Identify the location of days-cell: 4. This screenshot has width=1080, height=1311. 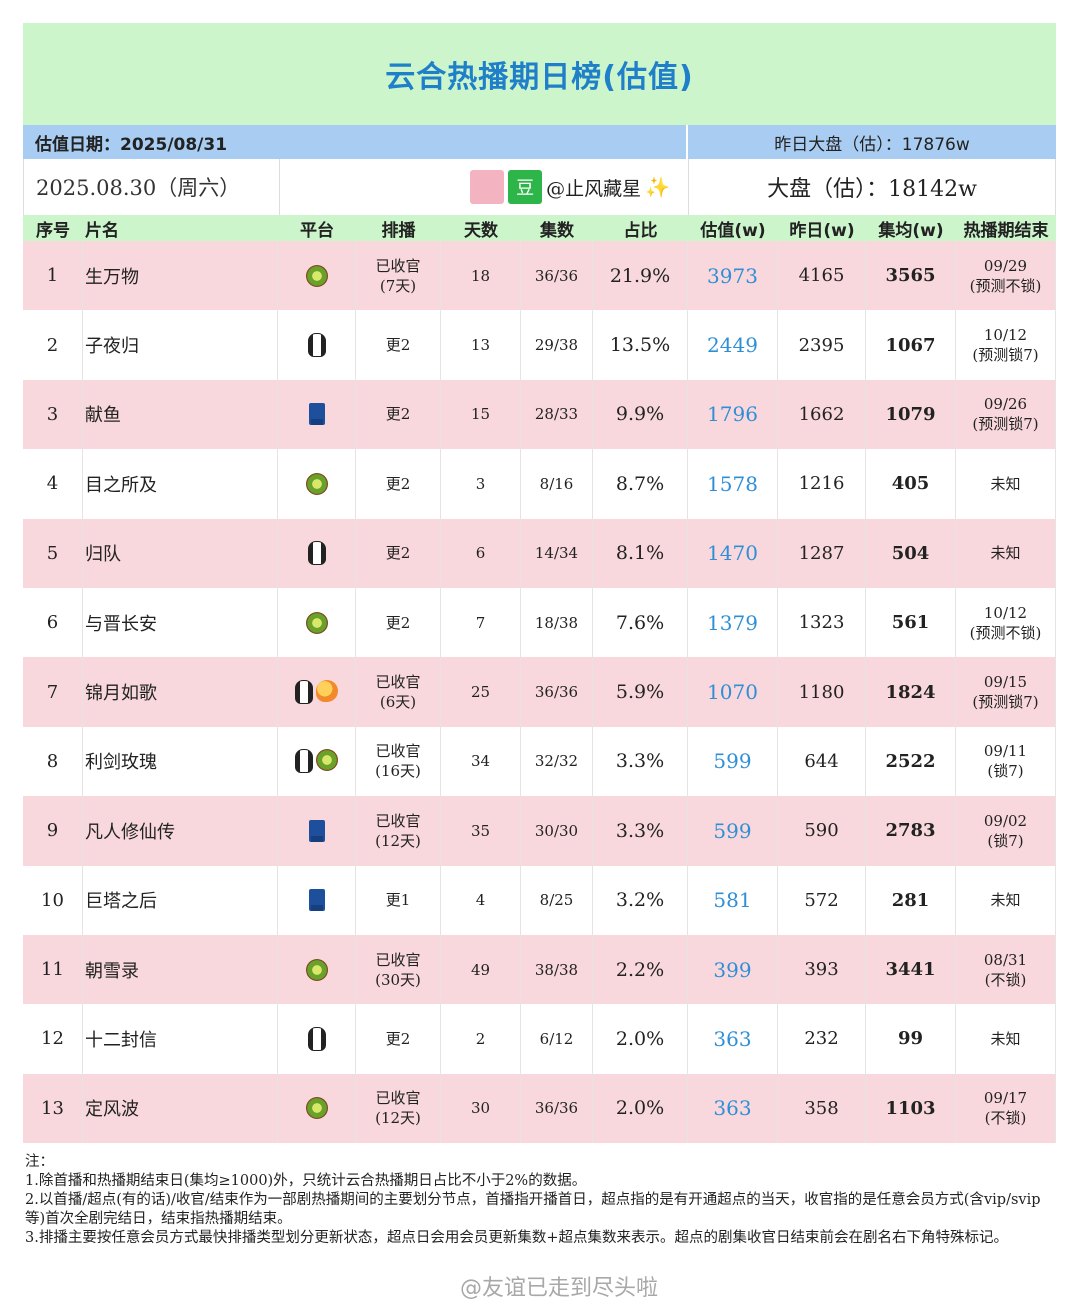
(481, 900).